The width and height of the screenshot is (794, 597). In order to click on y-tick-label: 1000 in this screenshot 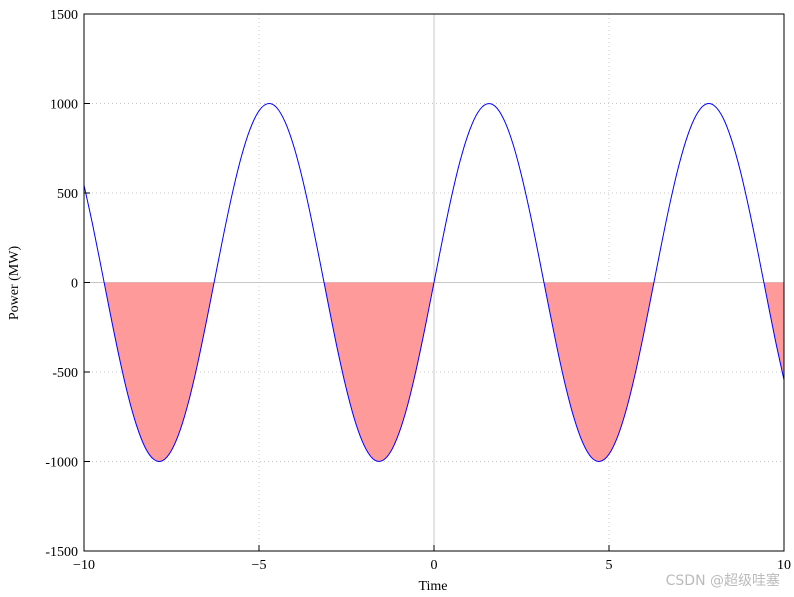, I will do `click(64, 105)`.